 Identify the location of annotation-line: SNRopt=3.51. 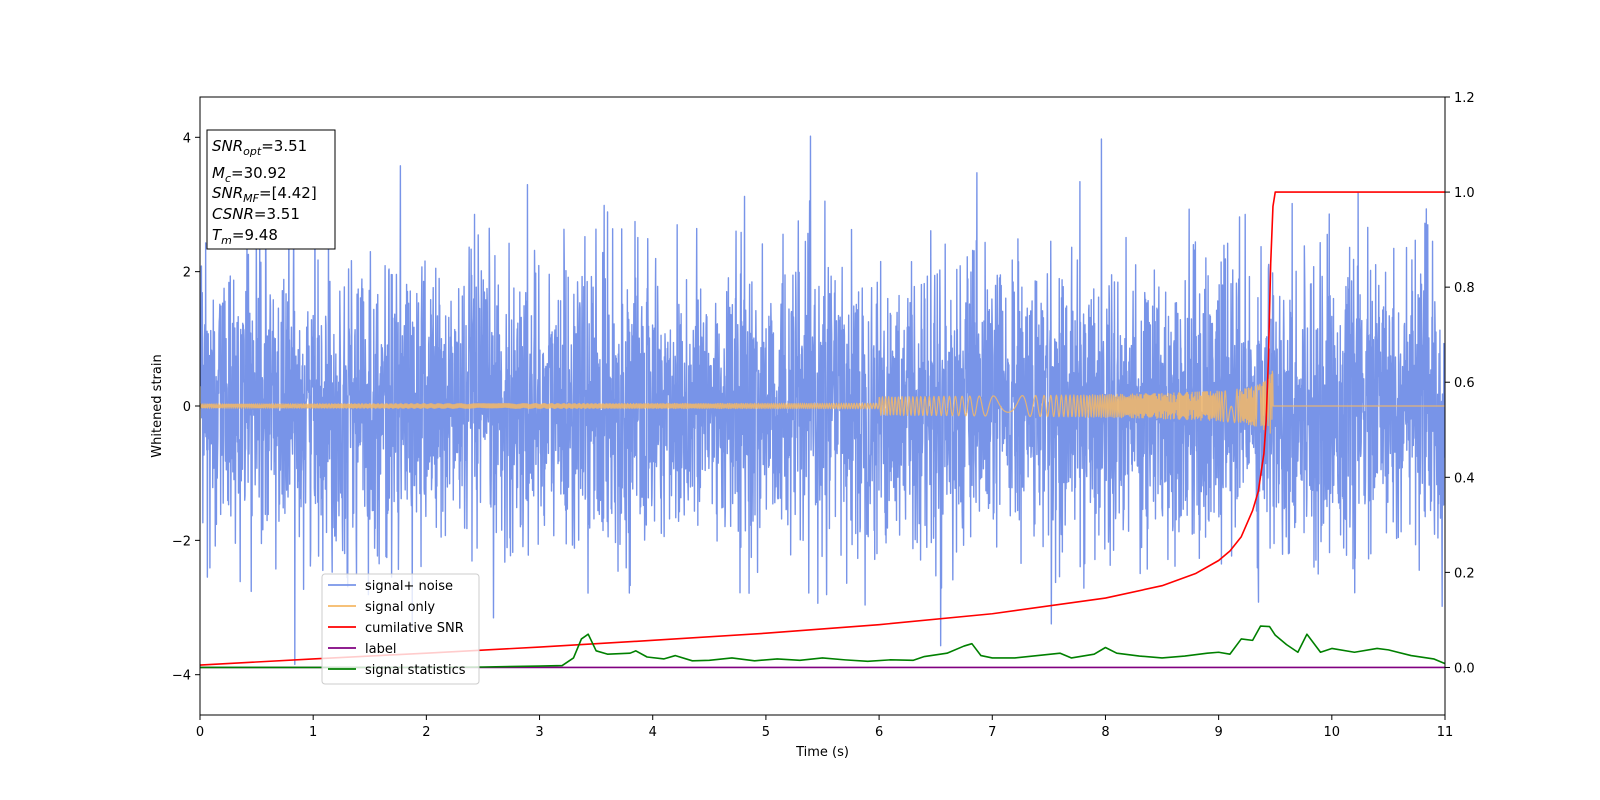
(259, 147).